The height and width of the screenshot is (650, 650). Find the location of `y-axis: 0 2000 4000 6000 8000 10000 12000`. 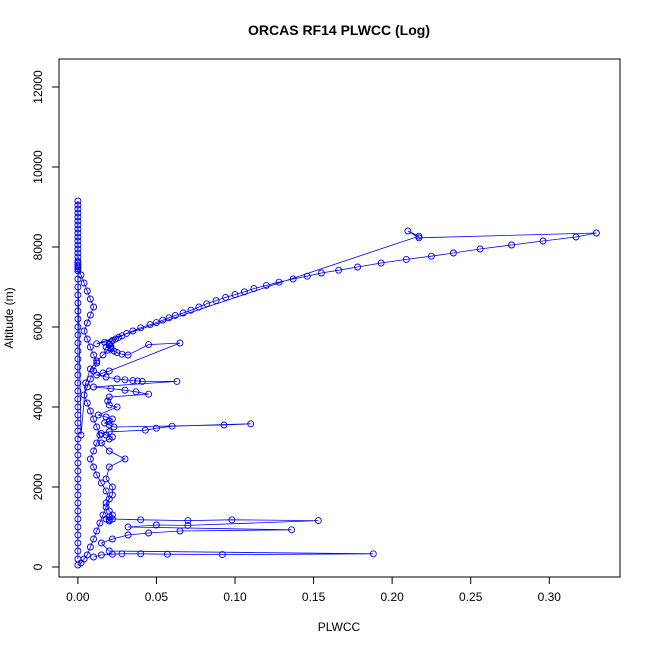

y-axis: 0 2000 4000 6000 8000 10000 12000 is located at coordinates (45, 320).